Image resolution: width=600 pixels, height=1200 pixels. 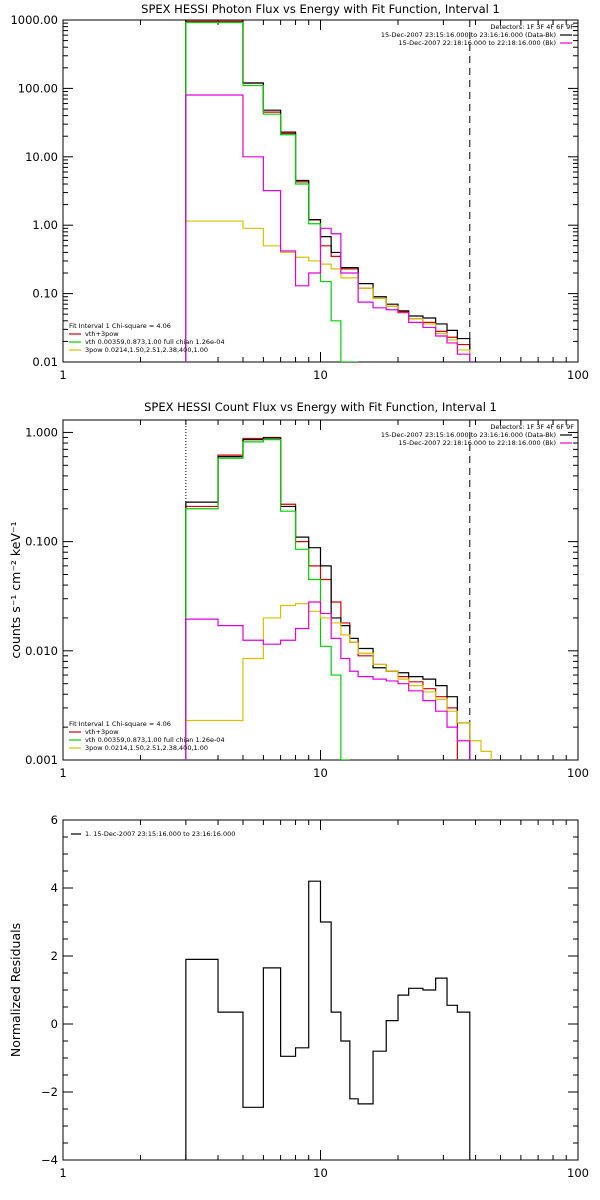 What do you see at coordinates (45, 362) in the screenshot?
I see `y-tick-label: 0.01` at bounding box center [45, 362].